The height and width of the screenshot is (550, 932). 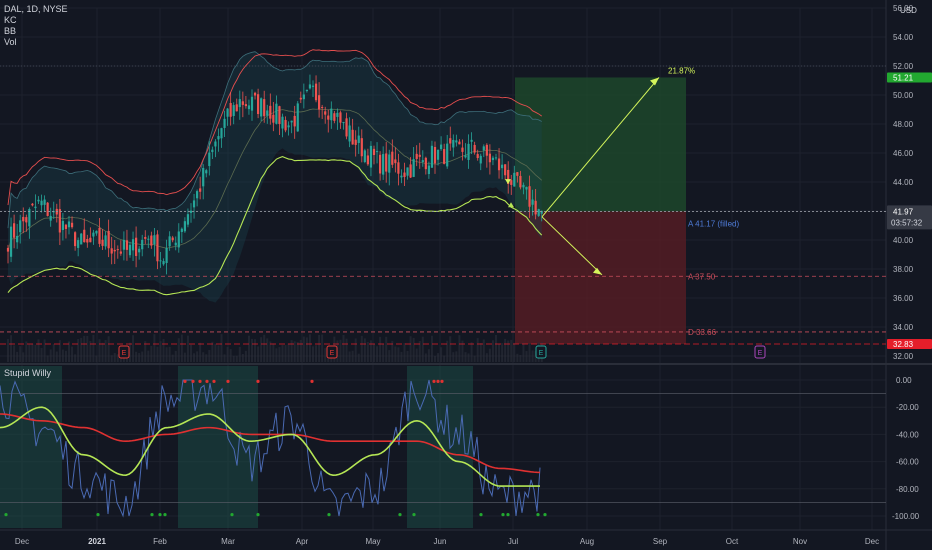 I want to click on stop-price-badge: 32.83, so click(x=909, y=343).